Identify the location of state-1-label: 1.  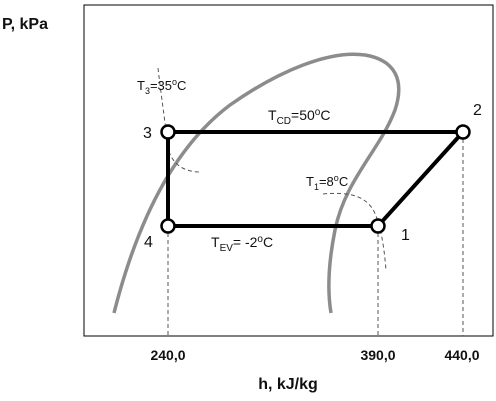
(405, 235).